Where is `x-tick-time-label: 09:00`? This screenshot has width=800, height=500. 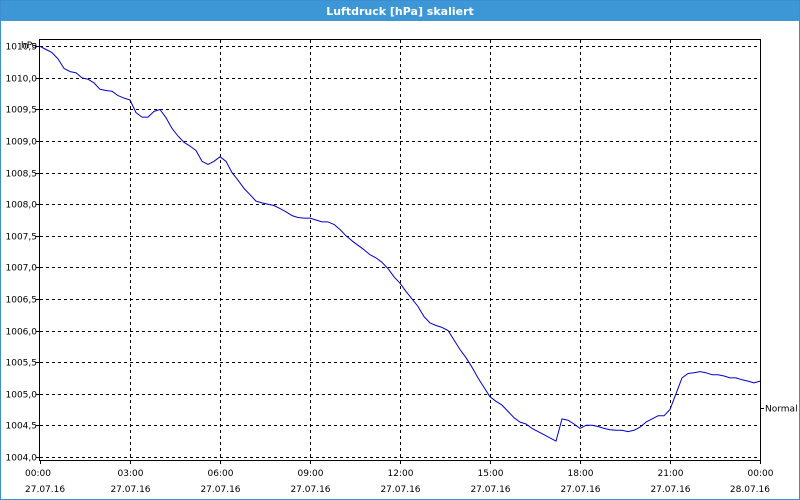
x-tick-time-label: 09:00 is located at coordinates (311, 474).